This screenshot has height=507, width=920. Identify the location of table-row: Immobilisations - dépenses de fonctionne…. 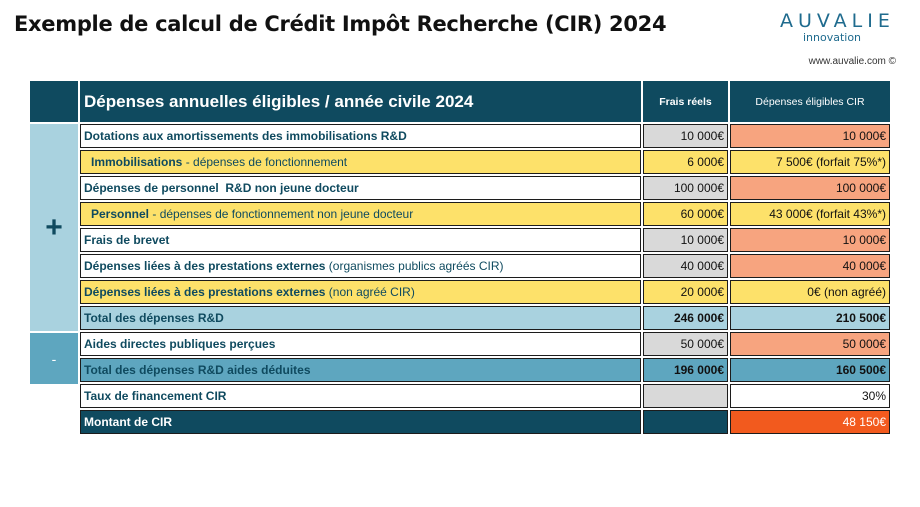
(485, 162).